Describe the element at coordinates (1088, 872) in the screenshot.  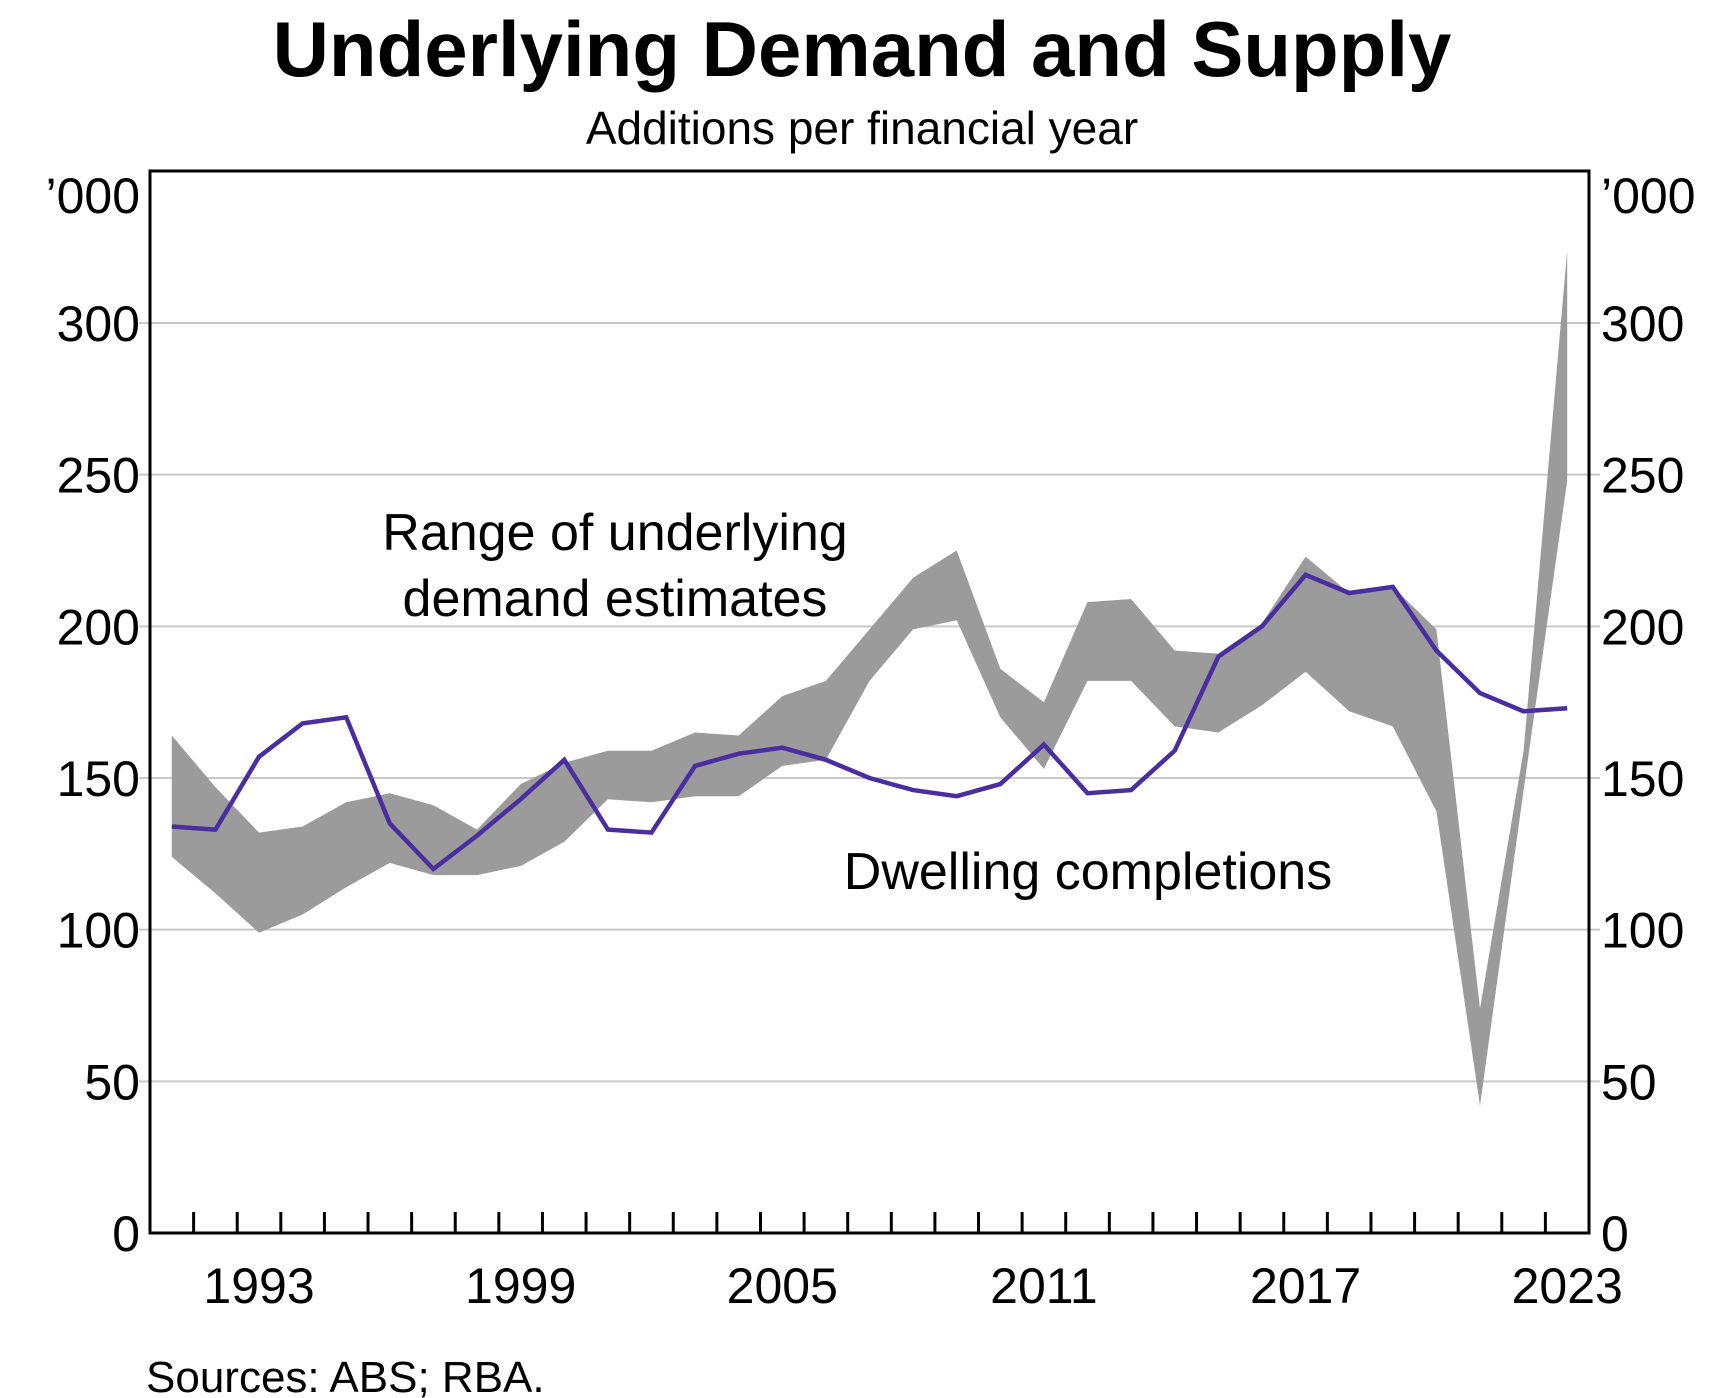
I see `line-series-label: Dwelling completions` at that location.